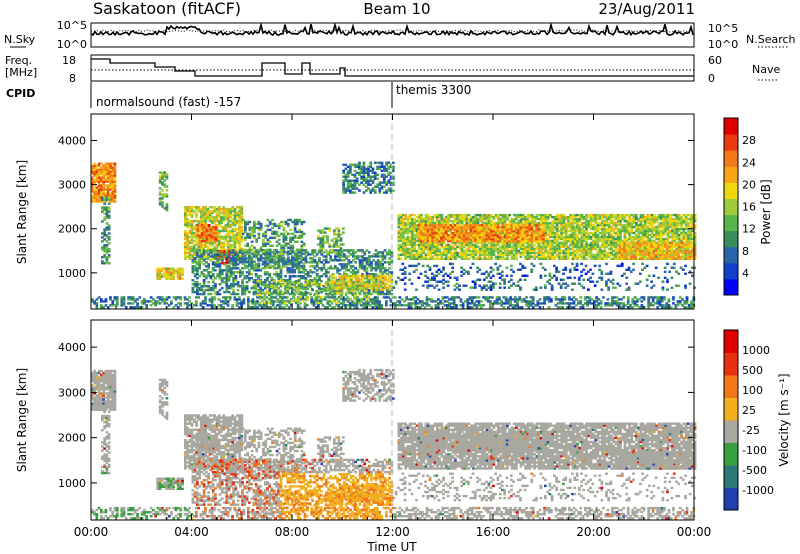  I want to click on noise-left-tick-low: 10^0, so click(72, 44).